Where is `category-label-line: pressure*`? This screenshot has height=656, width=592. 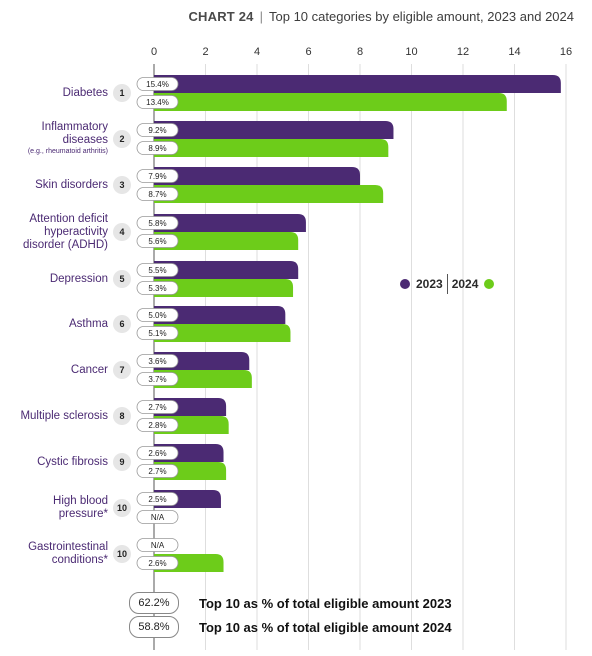 category-label-line: pressure* is located at coordinates (83, 514).